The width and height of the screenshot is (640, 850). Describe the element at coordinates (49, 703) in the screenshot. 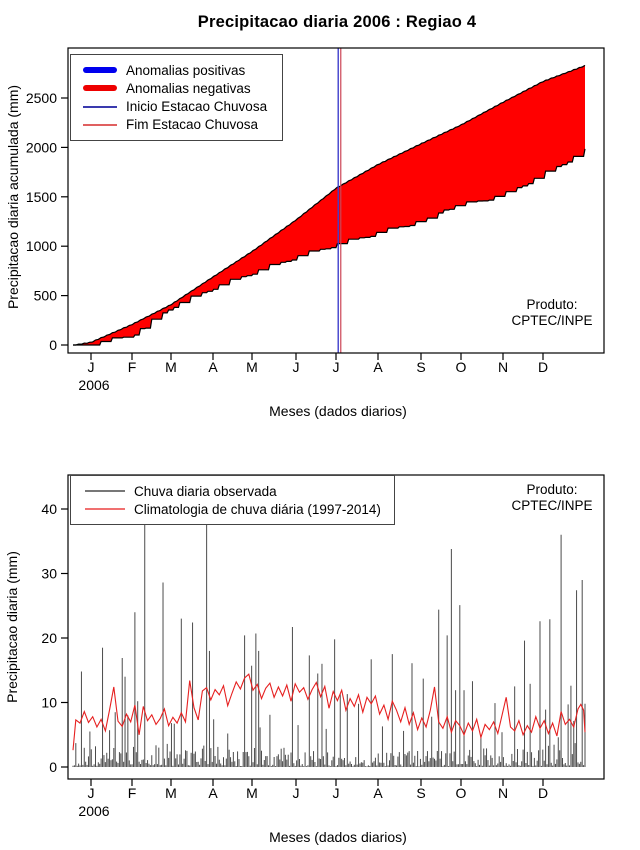

I see `y-tick-label: 10` at that location.